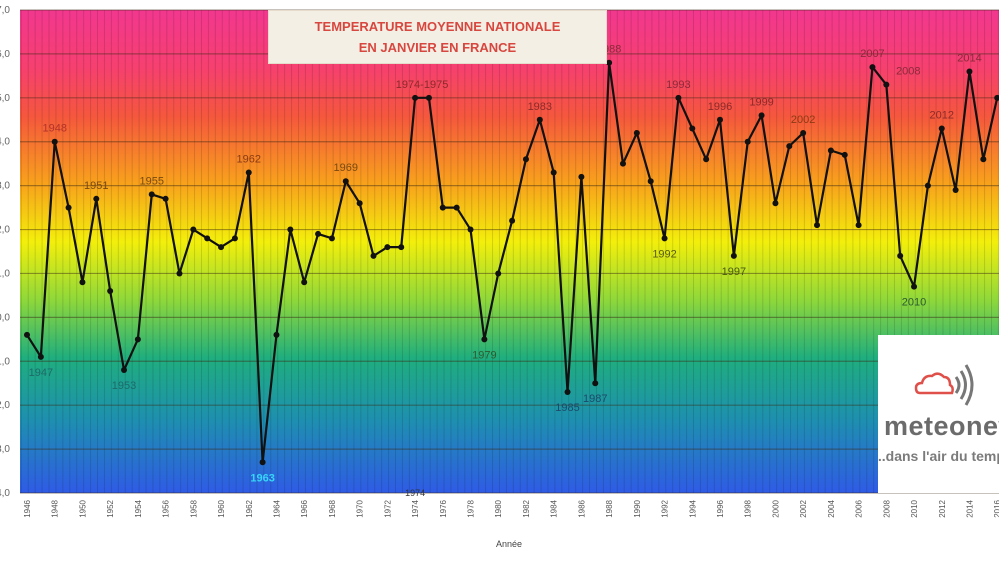 The width and height of the screenshot is (999, 562). I want to click on y-tick-label: 6,0, so click(5, 54).